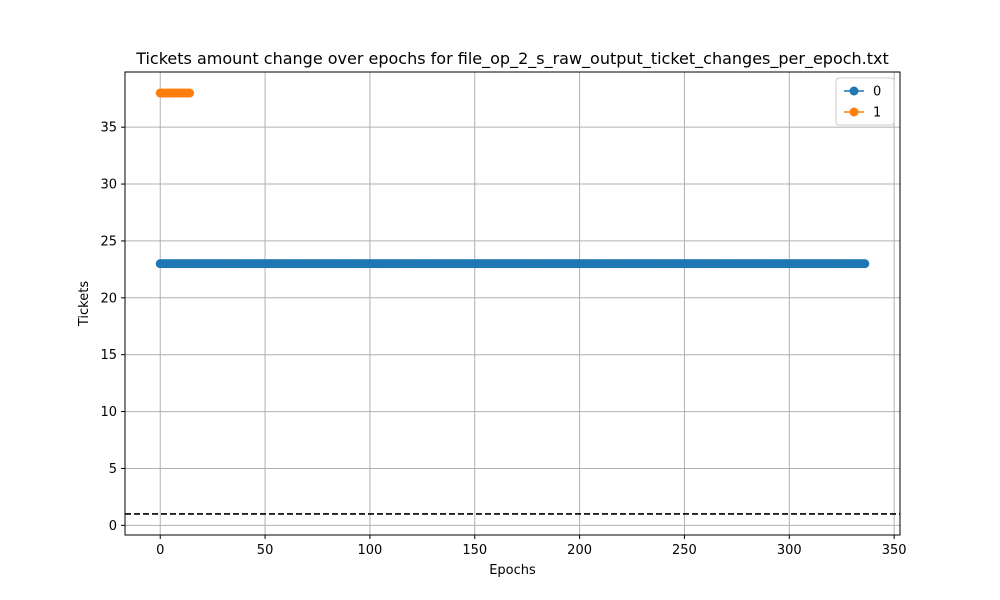 This screenshot has height=600, width=1000. Describe the element at coordinates (160, 550) in the screenshot. I see `x-tick-label: 0` at that location.